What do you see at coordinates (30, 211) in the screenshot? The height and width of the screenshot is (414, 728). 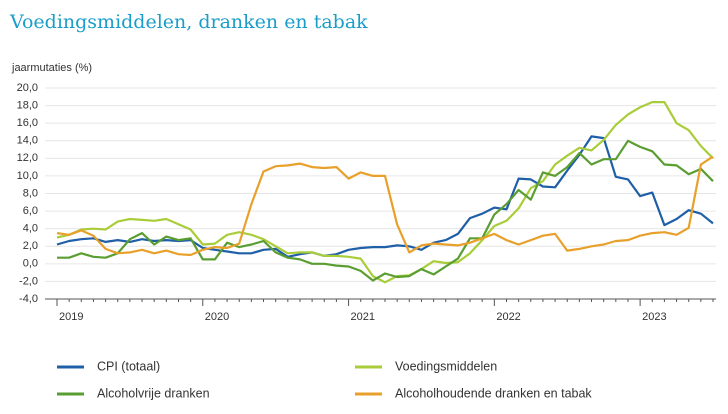 I see `y-tick-label: 6,0` at bounding box center [30, 211].